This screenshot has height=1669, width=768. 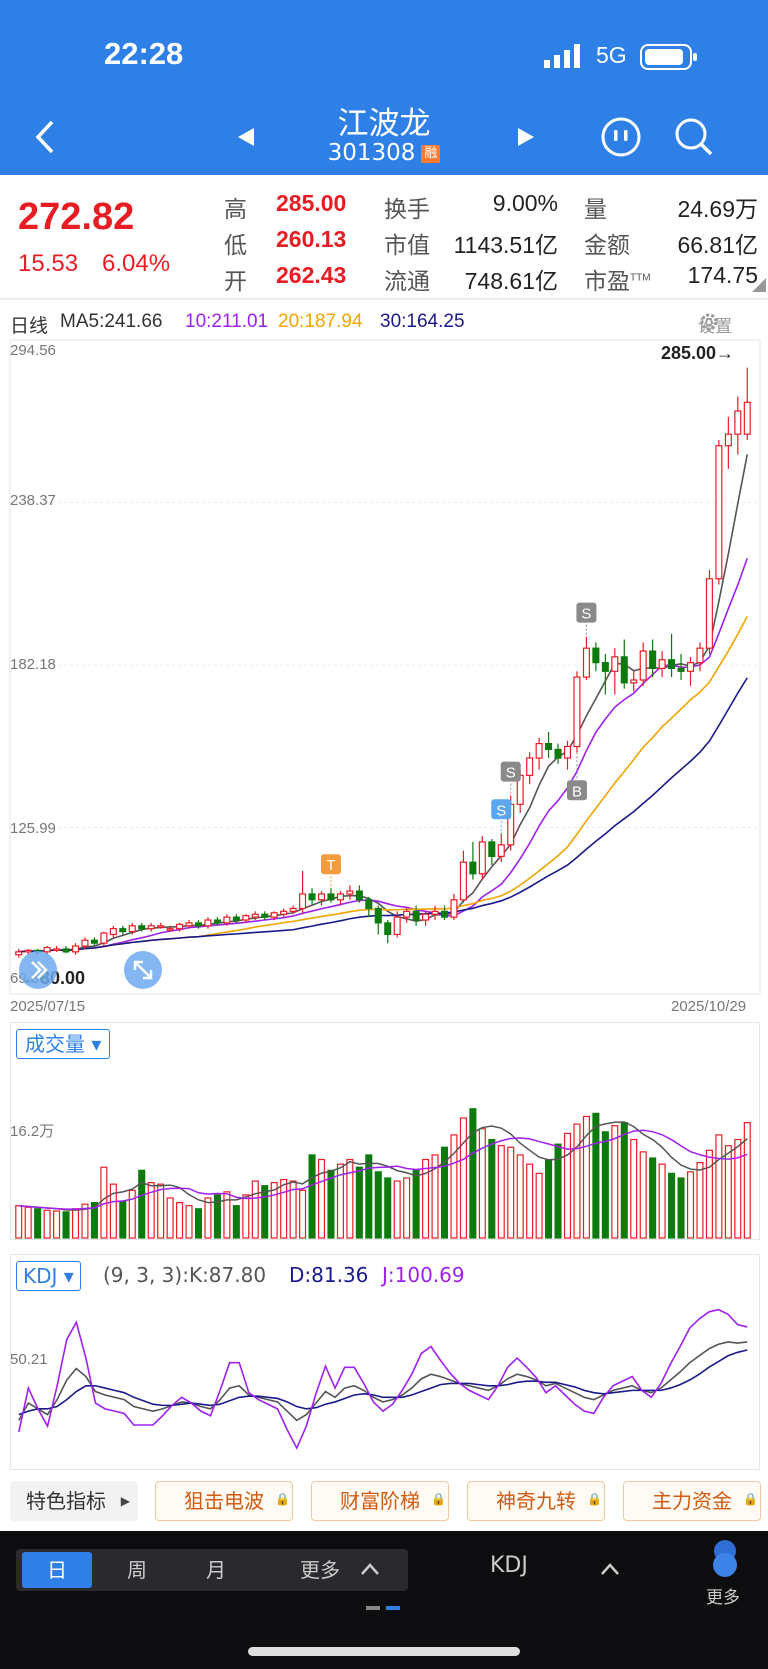 I want to click on marker-t: T, so click(x=330, y=865).